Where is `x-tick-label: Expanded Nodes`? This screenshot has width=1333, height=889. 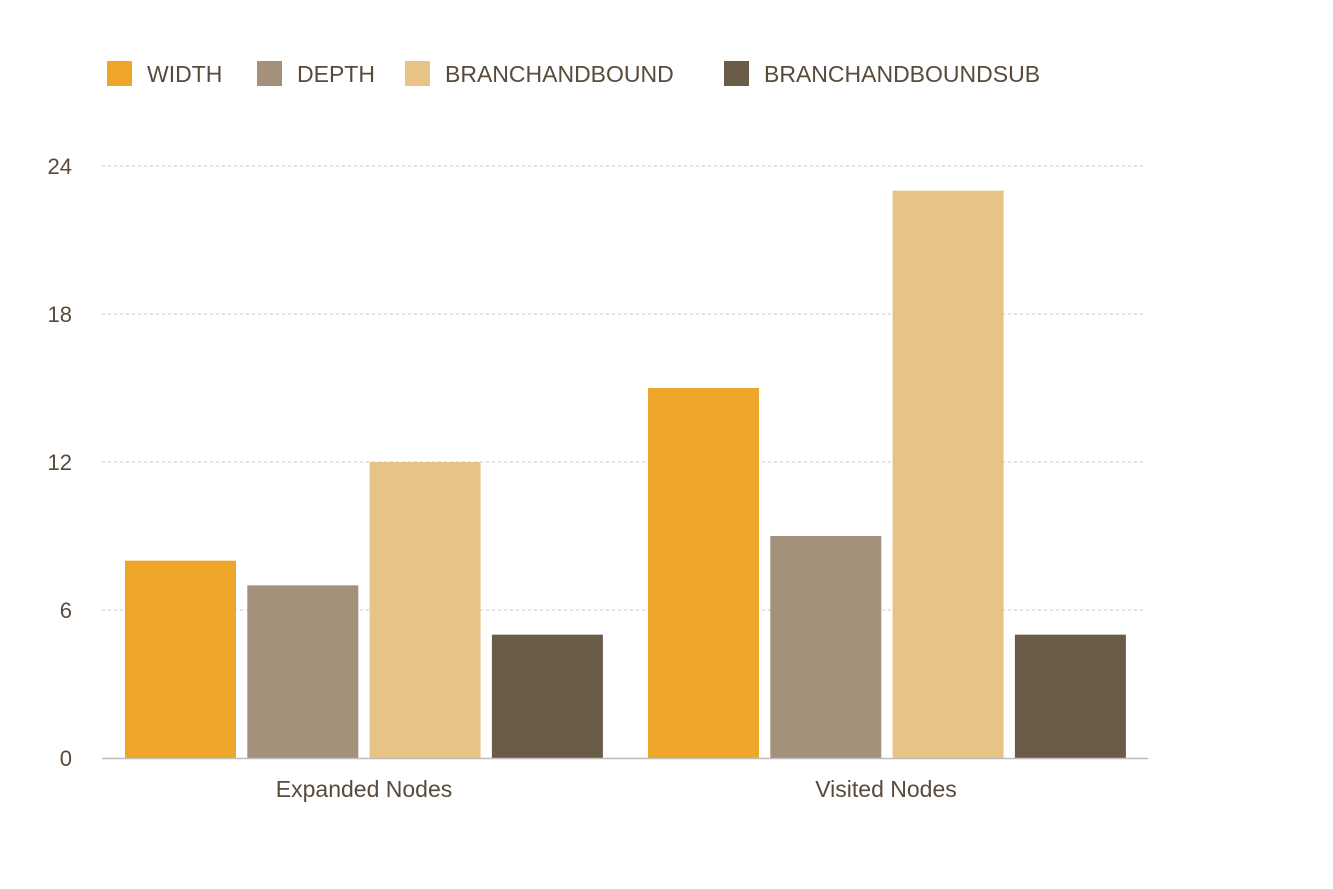
x-tick-label: Expanded Nodes is located at coordinates (364, 789).